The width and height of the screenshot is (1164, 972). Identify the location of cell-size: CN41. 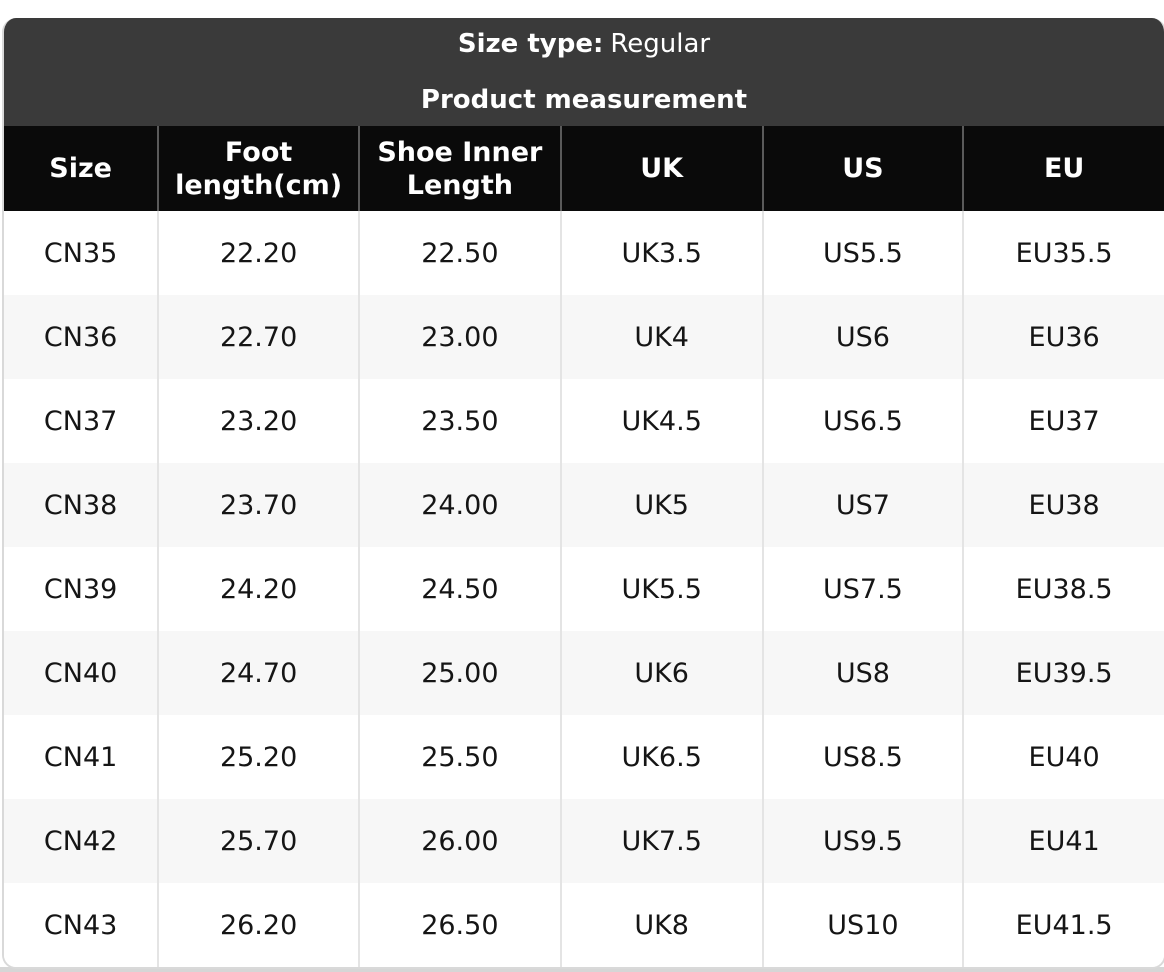
(82, 757).